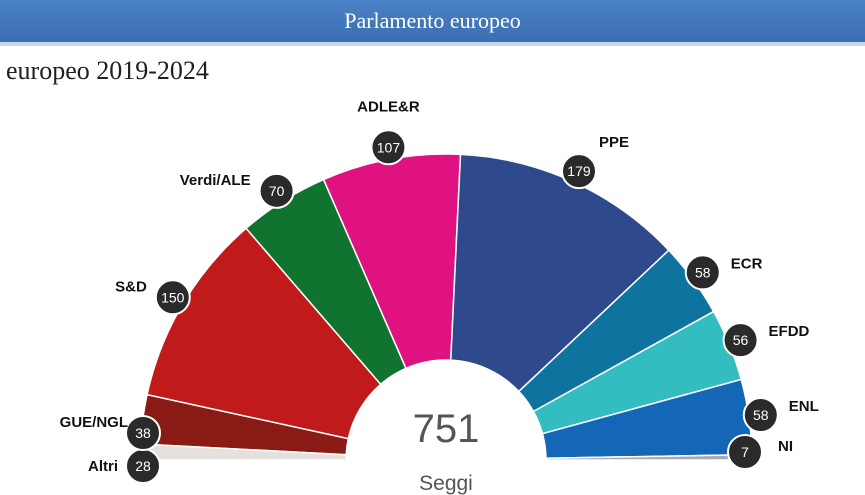 This screenshot has height=495, width=865. What do you see at coordinates (103, 466) in the screenshot?
I see `label-altri: Altri` at bounding box center [103, 466].